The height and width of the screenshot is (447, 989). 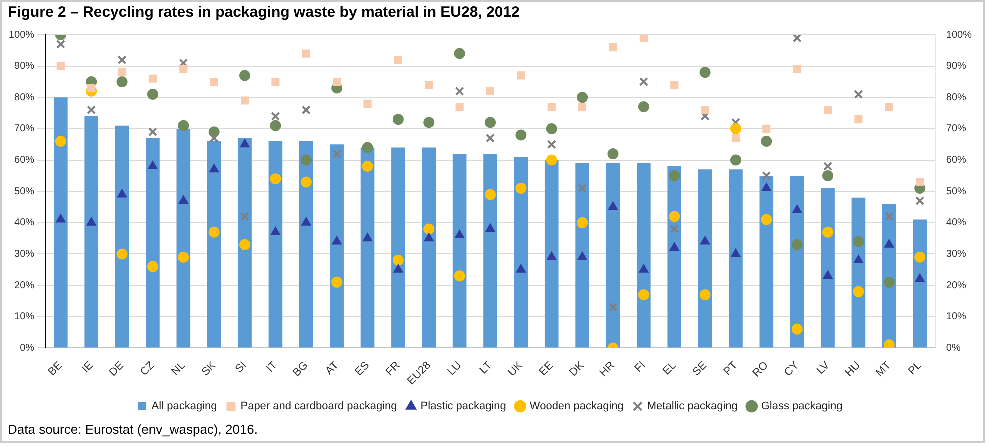 What do you see at coordinates (22, 35) in the screenshot?
I see `y-tick-label: 100%` at bounding box center [22, 35].